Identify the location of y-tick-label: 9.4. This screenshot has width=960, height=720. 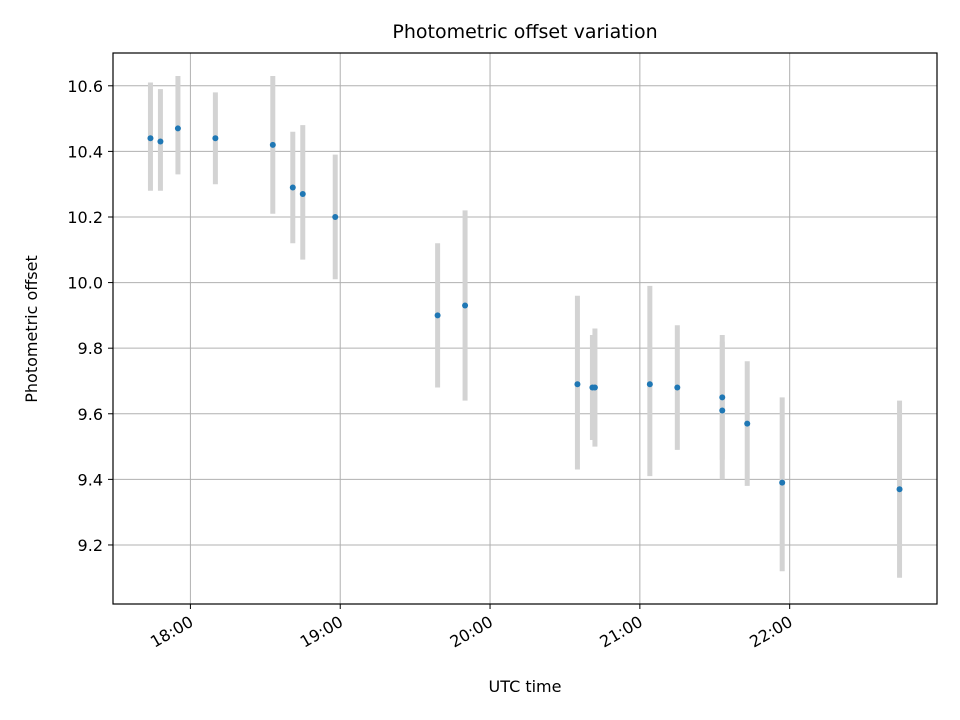
(90, 479).